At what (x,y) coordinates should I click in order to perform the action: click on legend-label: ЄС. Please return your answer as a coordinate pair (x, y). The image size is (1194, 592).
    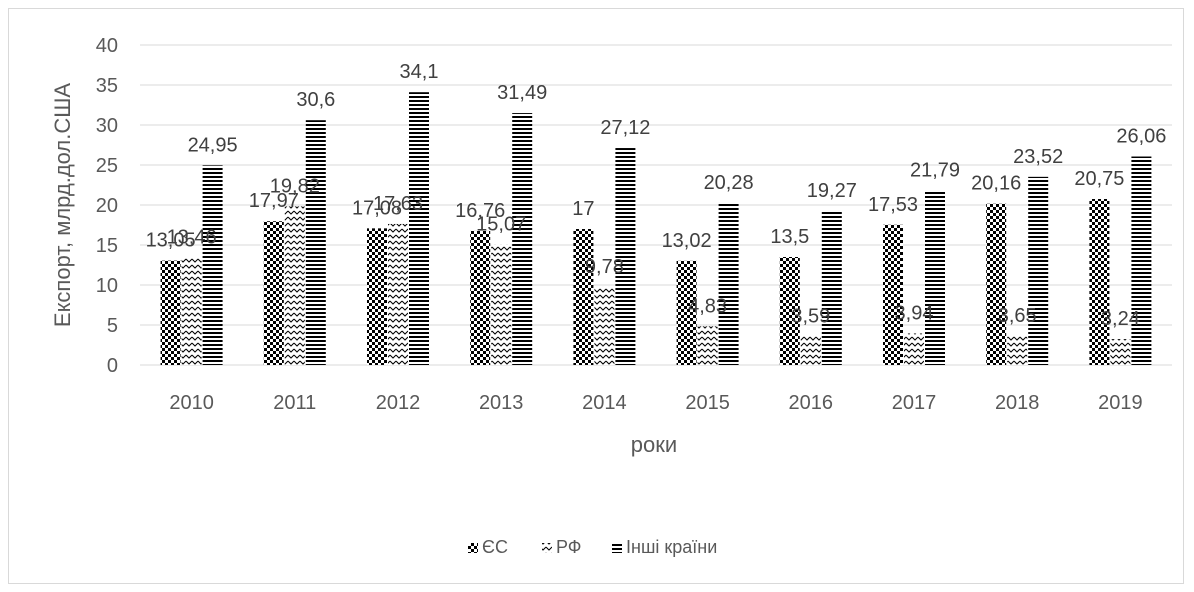
    Looking at the image, I should click on (495, 547).